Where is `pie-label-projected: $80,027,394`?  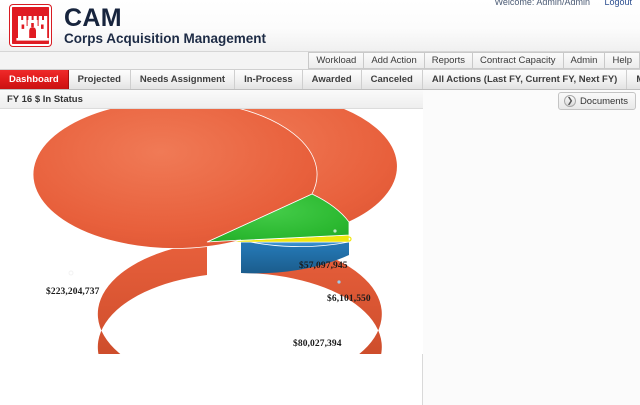
pie-label-projected: $80,027,394 is located at coordinates (317, 344).